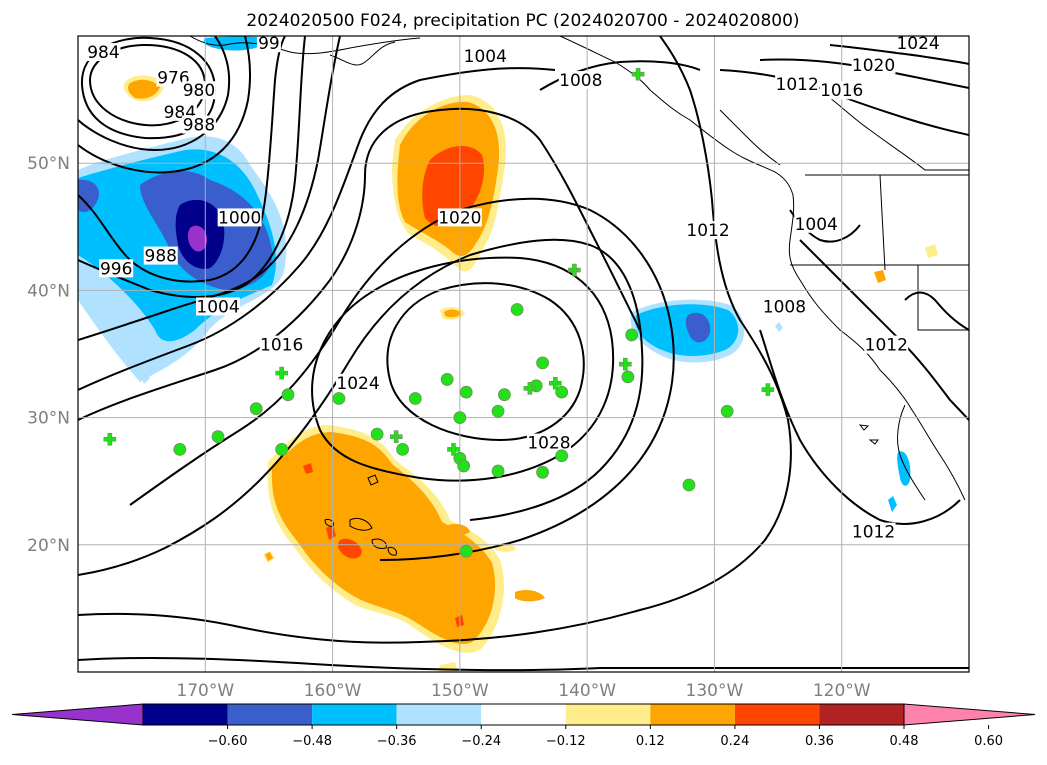  Describe the element at coordinates (715, 691) in the screenshot. I see `lon-tick-label: 130°W` at that location.